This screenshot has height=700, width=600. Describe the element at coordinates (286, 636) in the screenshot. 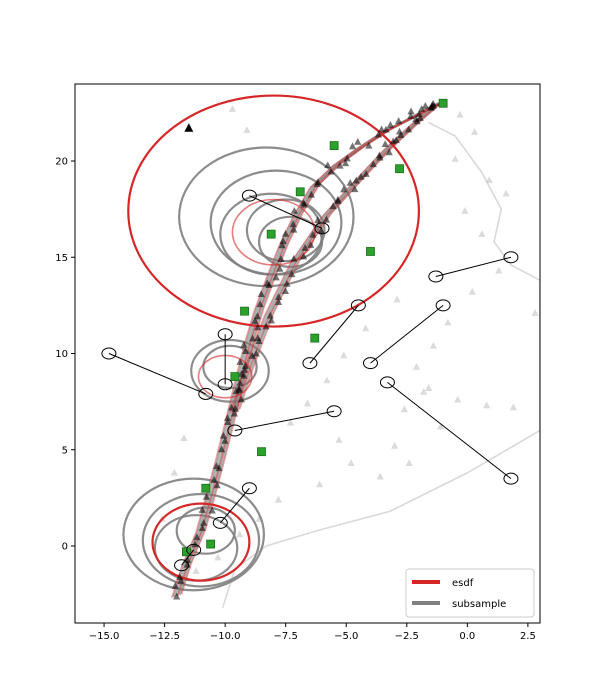

I see `x-tick-label: −7.5` at that location.